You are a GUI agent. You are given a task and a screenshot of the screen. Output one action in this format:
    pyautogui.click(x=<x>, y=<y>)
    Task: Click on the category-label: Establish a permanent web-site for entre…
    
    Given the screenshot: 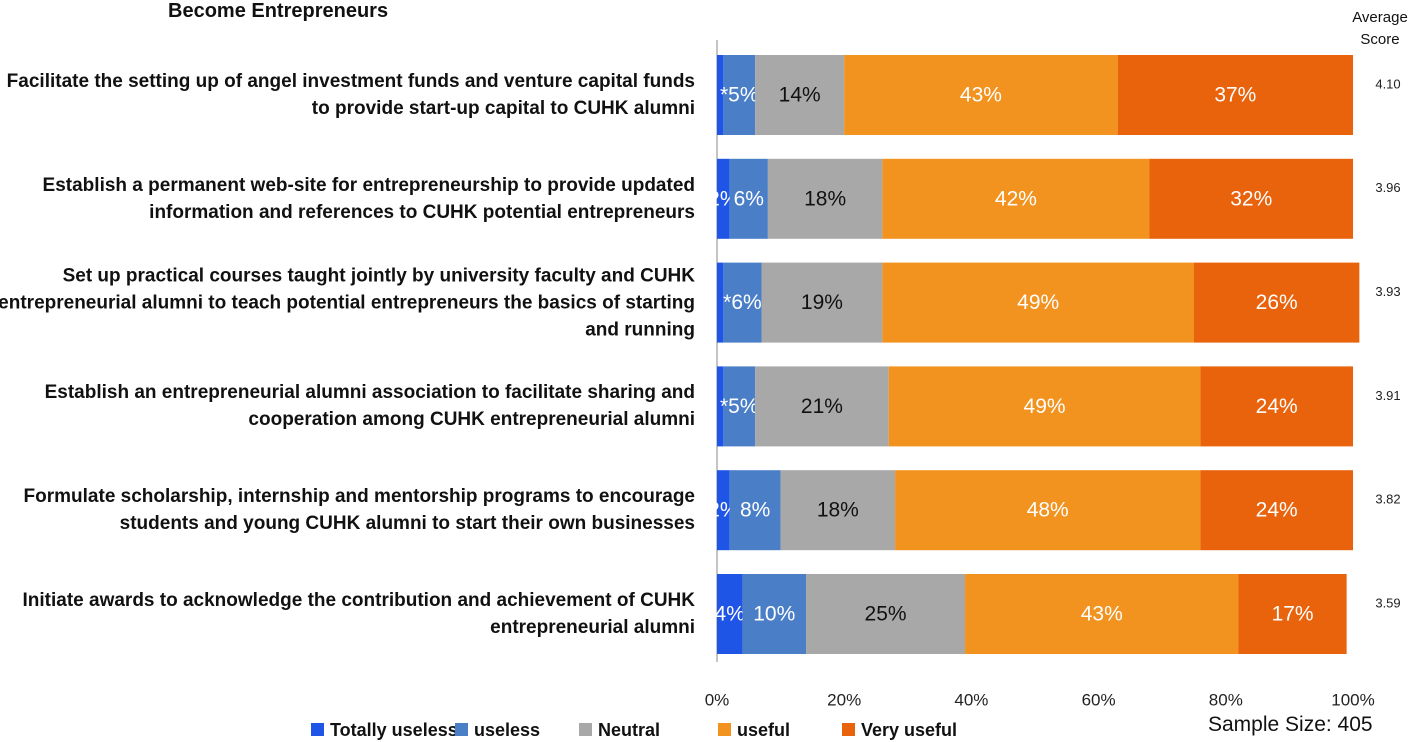 What is the action you would take?
    pyautogui.click(x=368, y=198)
    